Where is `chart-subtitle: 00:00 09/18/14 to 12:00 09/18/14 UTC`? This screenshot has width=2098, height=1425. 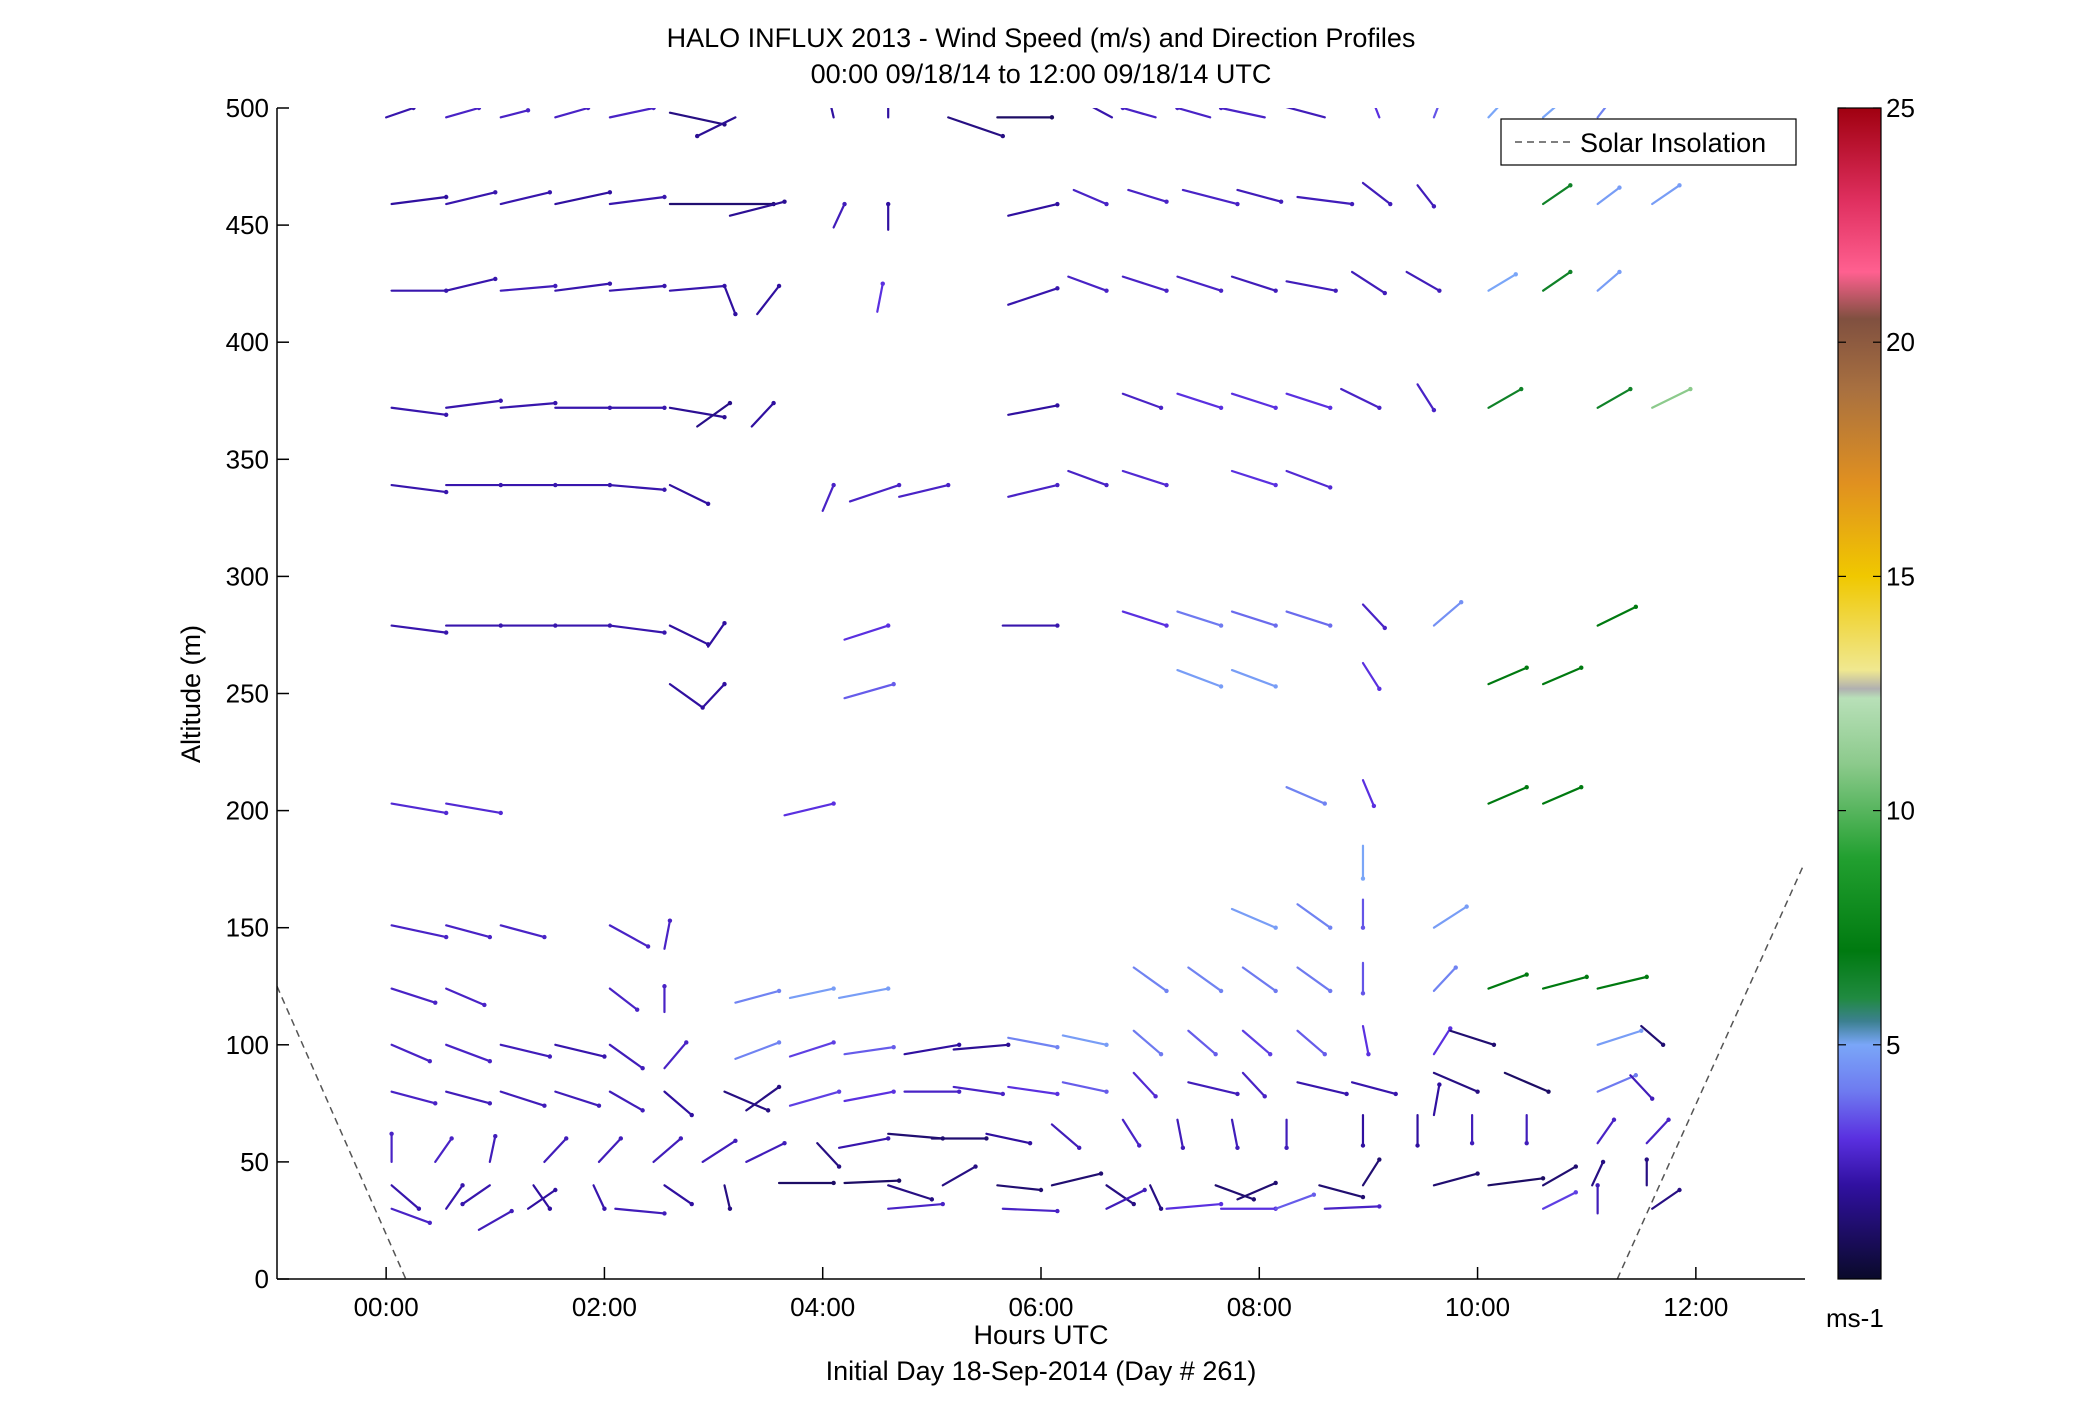 chart-subtitle: 00:00 09/18/14 to 12:00 09/18/14 UTC is located at coordinates (1041, 74).